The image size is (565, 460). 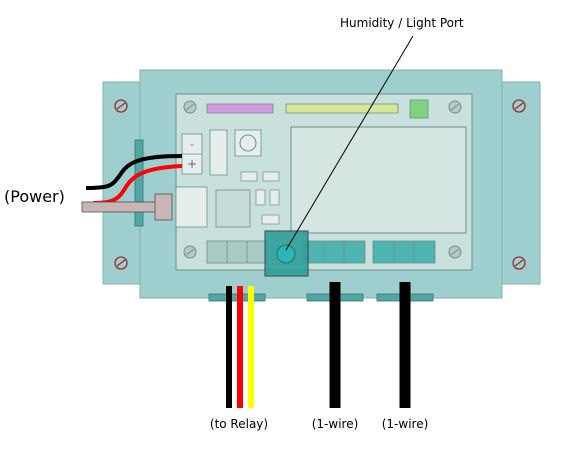 What do you see at coordinates (419, 109) in the screenshot?
I see `status-led` at bounding box center [419, 109].